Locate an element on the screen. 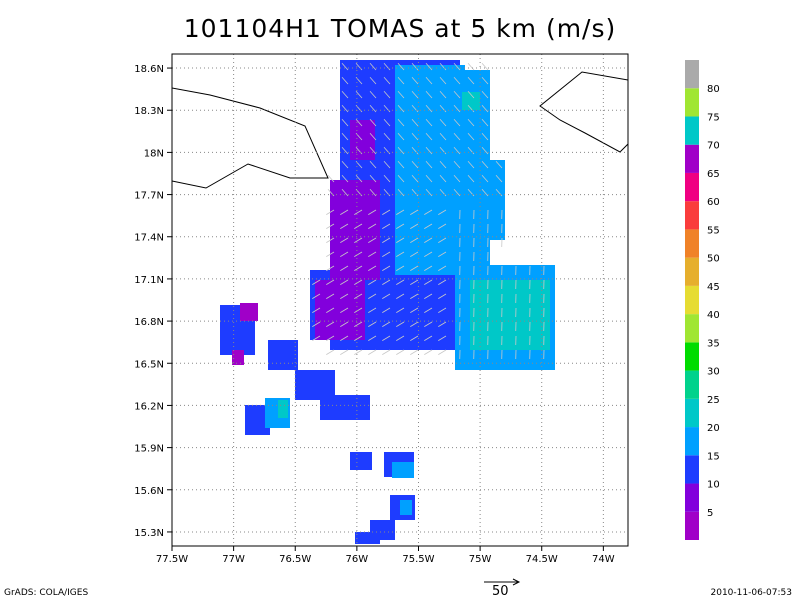 Image resolution: width=800 pixels, height=600 pixels. y-tick-label: 17.4N is located at coordinates (149, 238).